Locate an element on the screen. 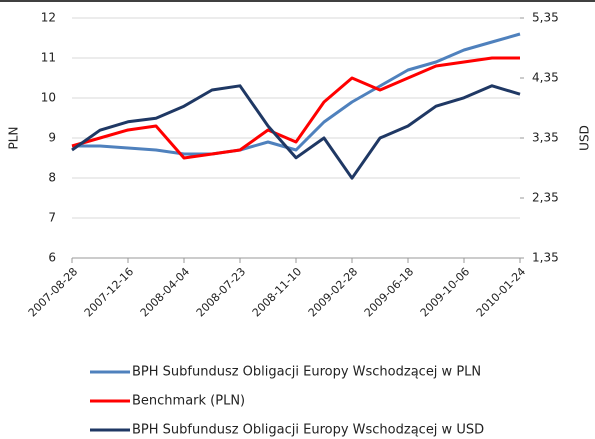 This screenshot has height=439, width=595. legend-text: Benchmark (PLN) is located at coordinates (188, 401).